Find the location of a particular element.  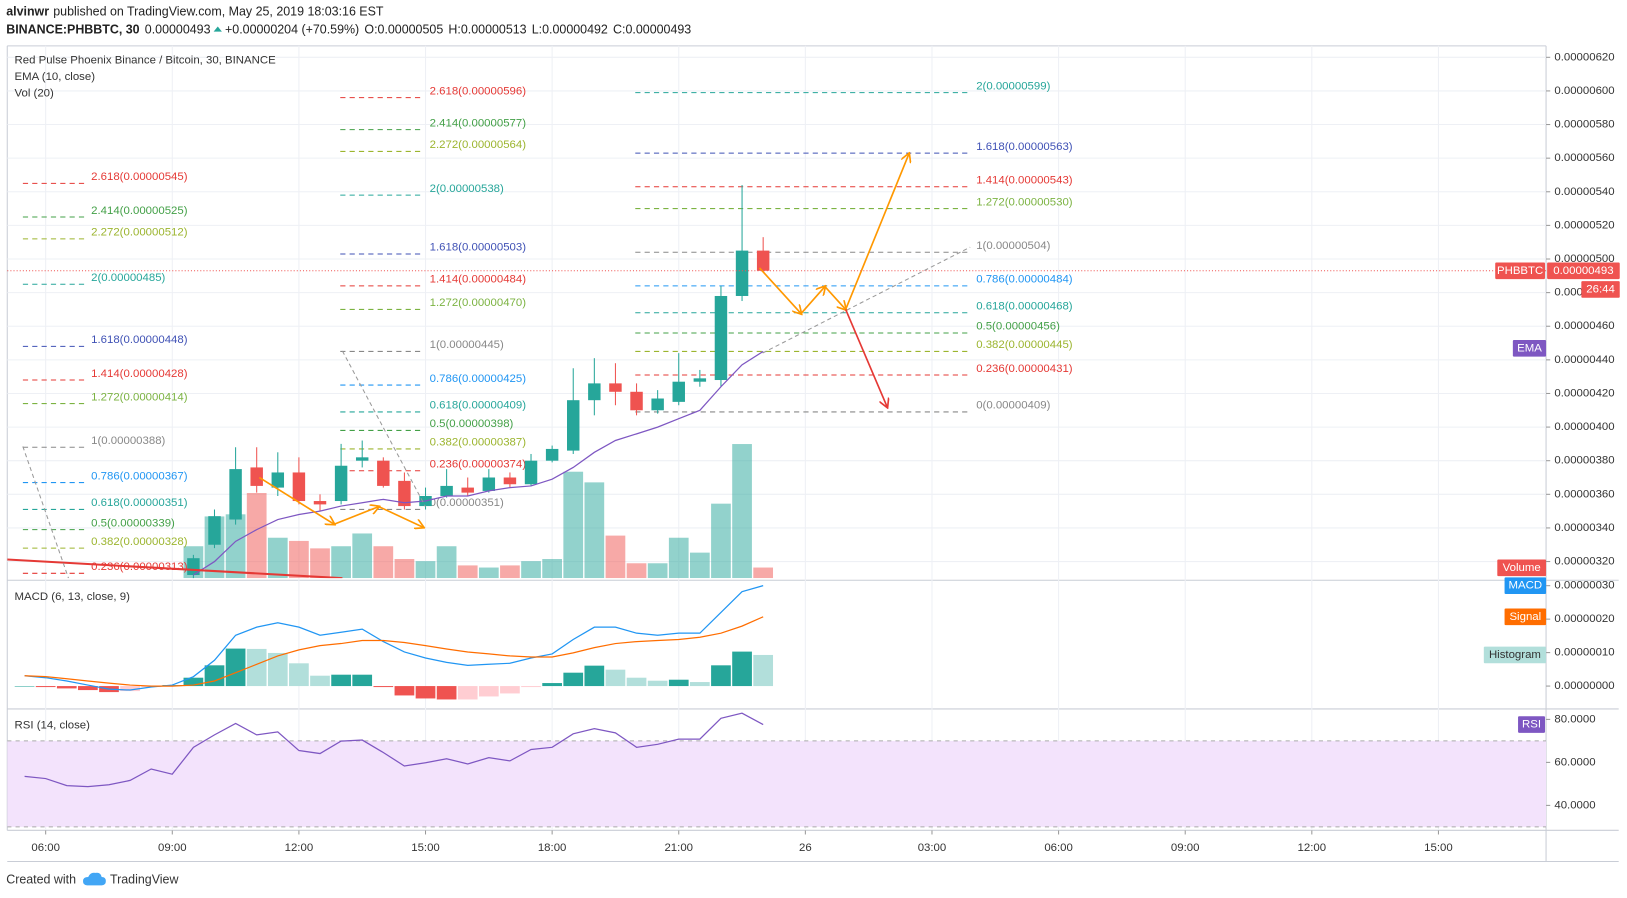

fib-label: 2.618(0.00000596) is located at coordinates (478, 91).